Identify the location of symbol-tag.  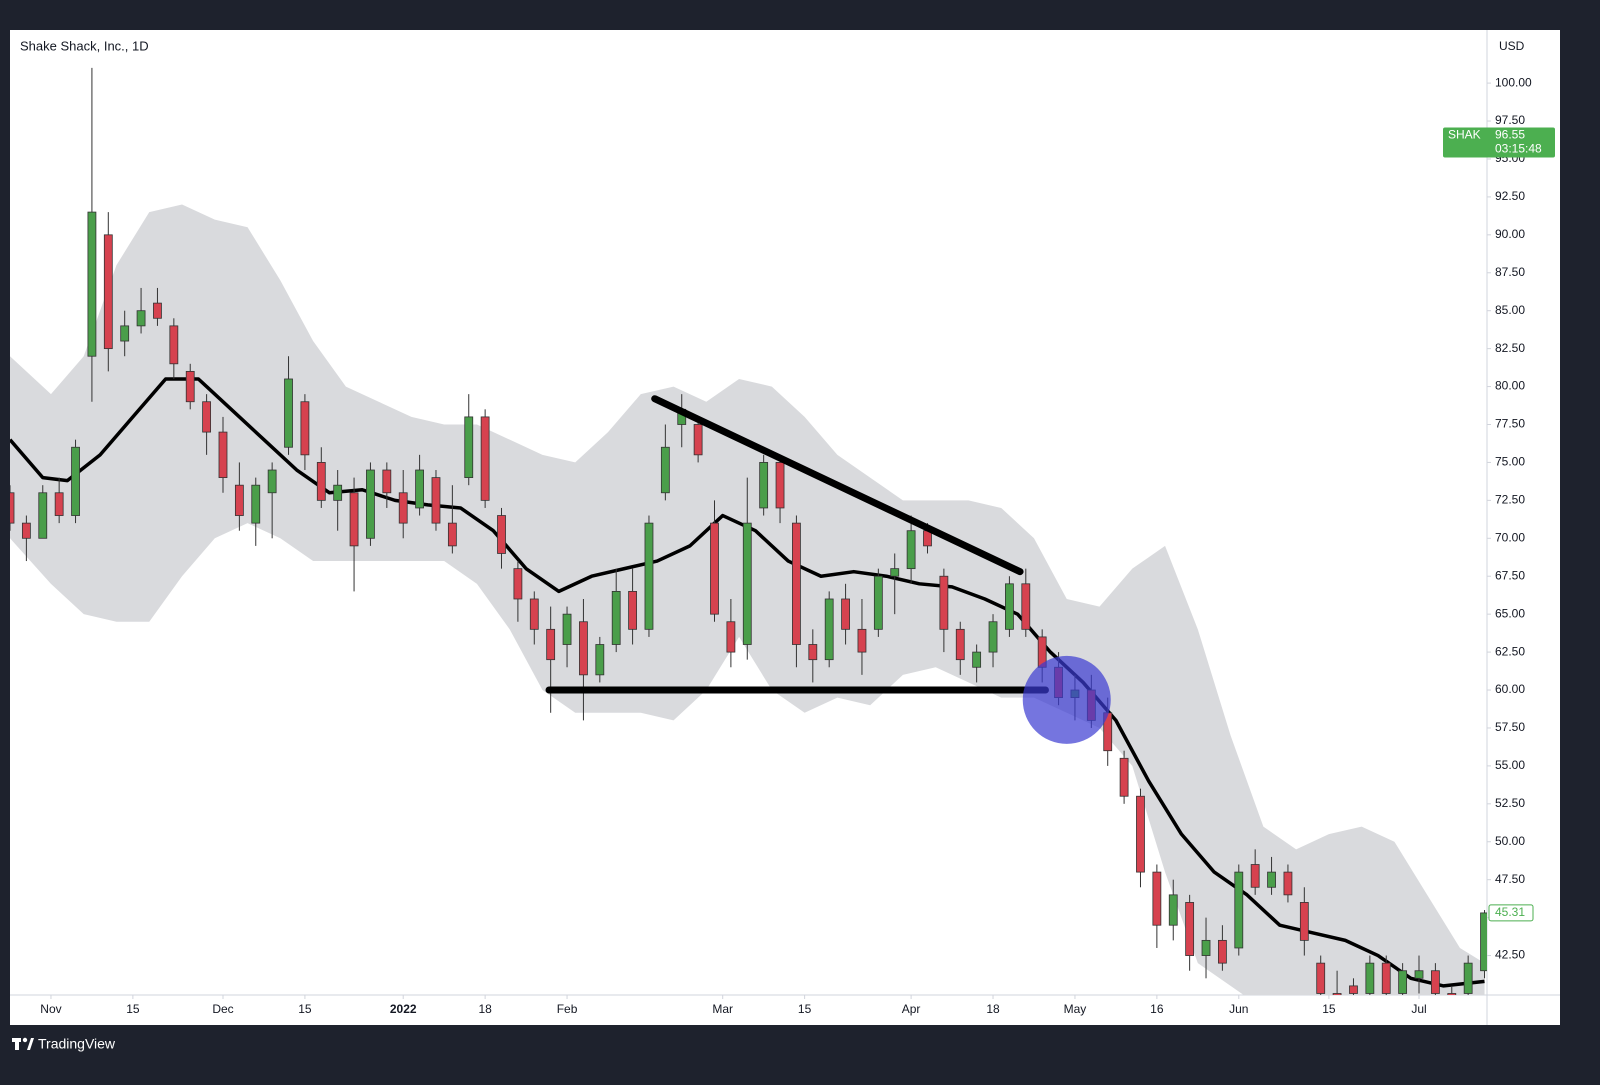
(1499, 142).